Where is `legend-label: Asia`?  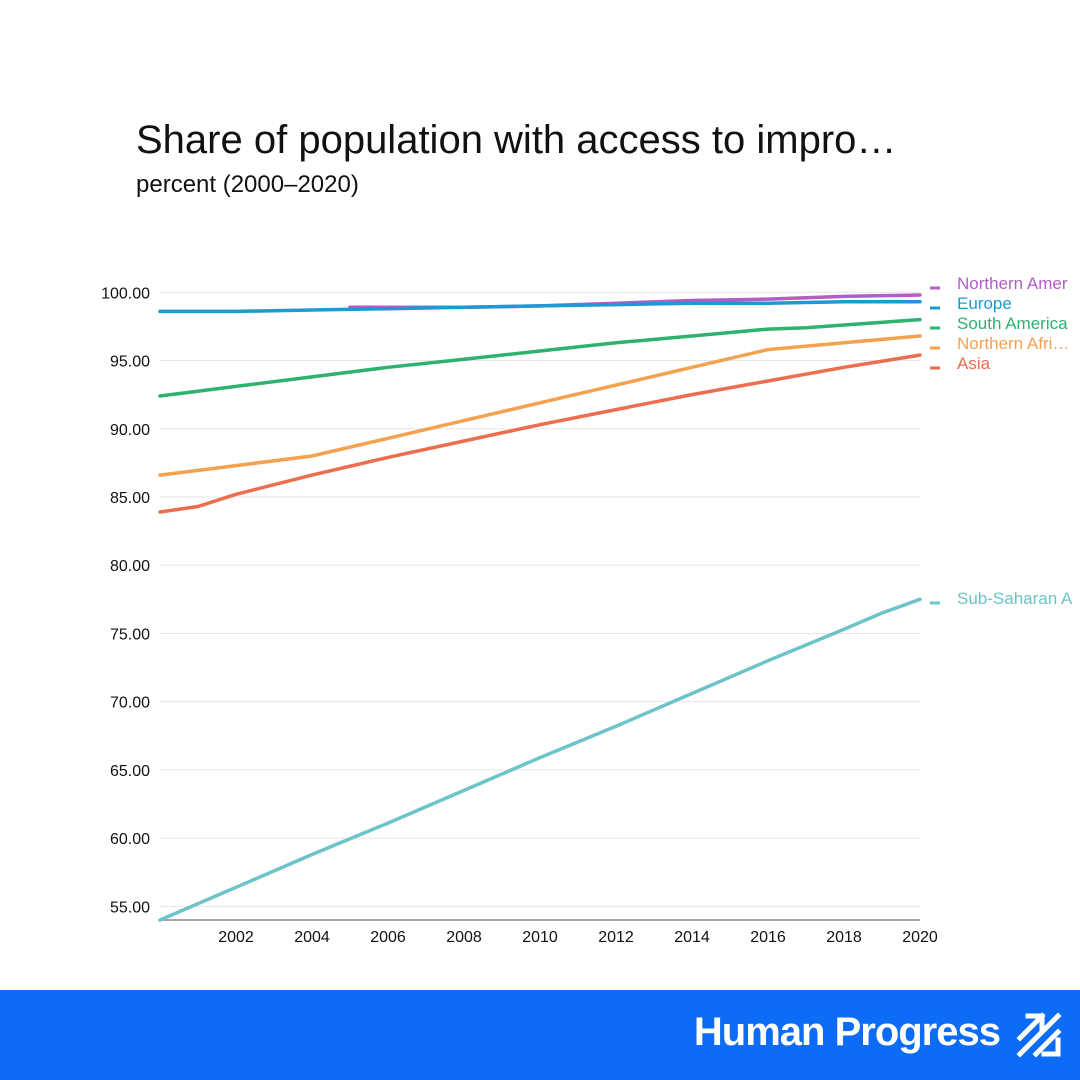 legend-label: Asia is located at coordinates (974, 363).